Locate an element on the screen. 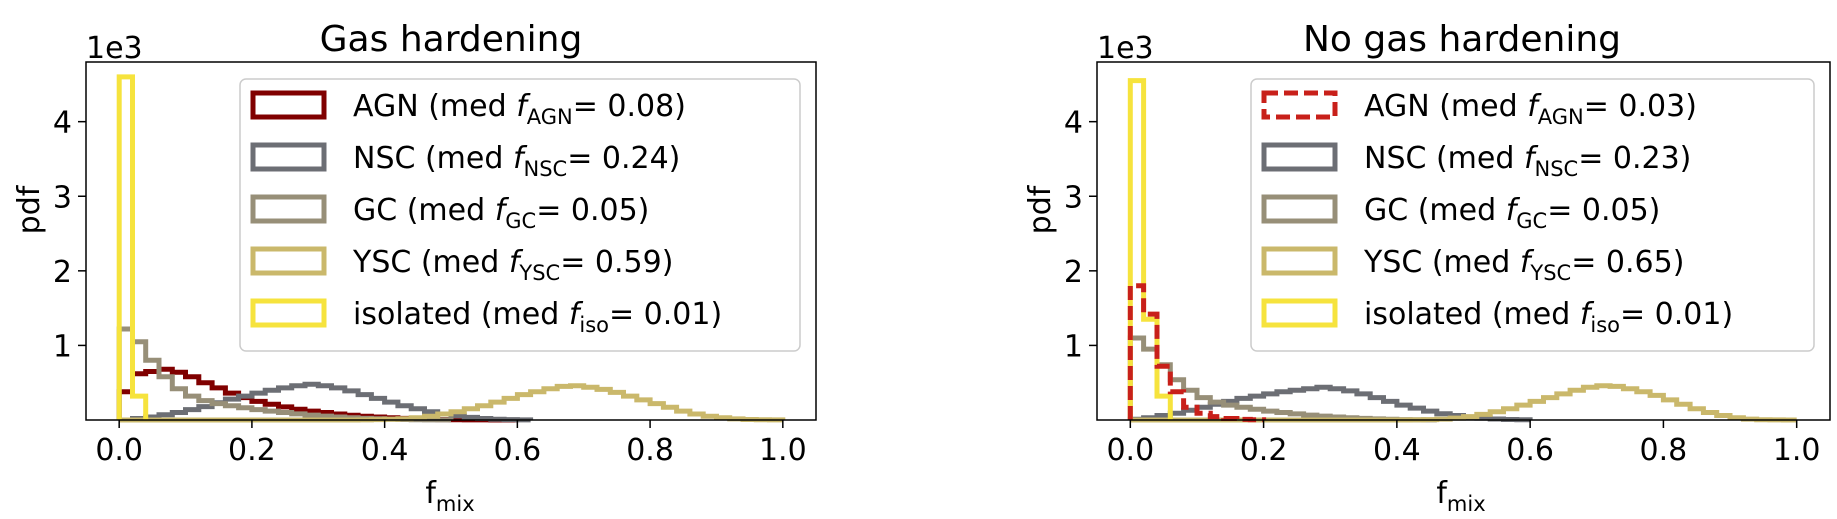  legend-label-agn: AGN (med fAGN= 0.03) is located at coordinates (1530, 109).